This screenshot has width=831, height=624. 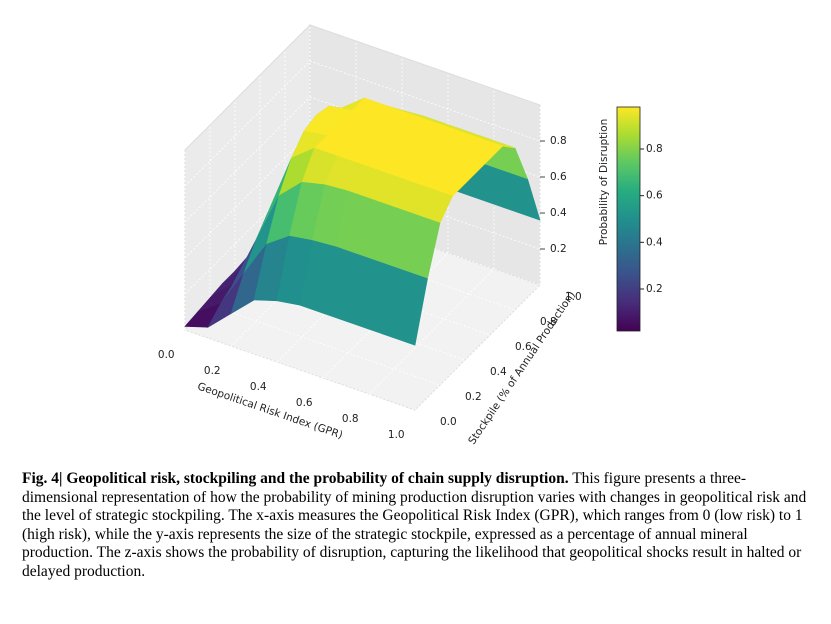 What do you see at coordinates (258, 387) in the screenshot?
I see `x-tick-label: 0.4` at bounding box center [258, 387].